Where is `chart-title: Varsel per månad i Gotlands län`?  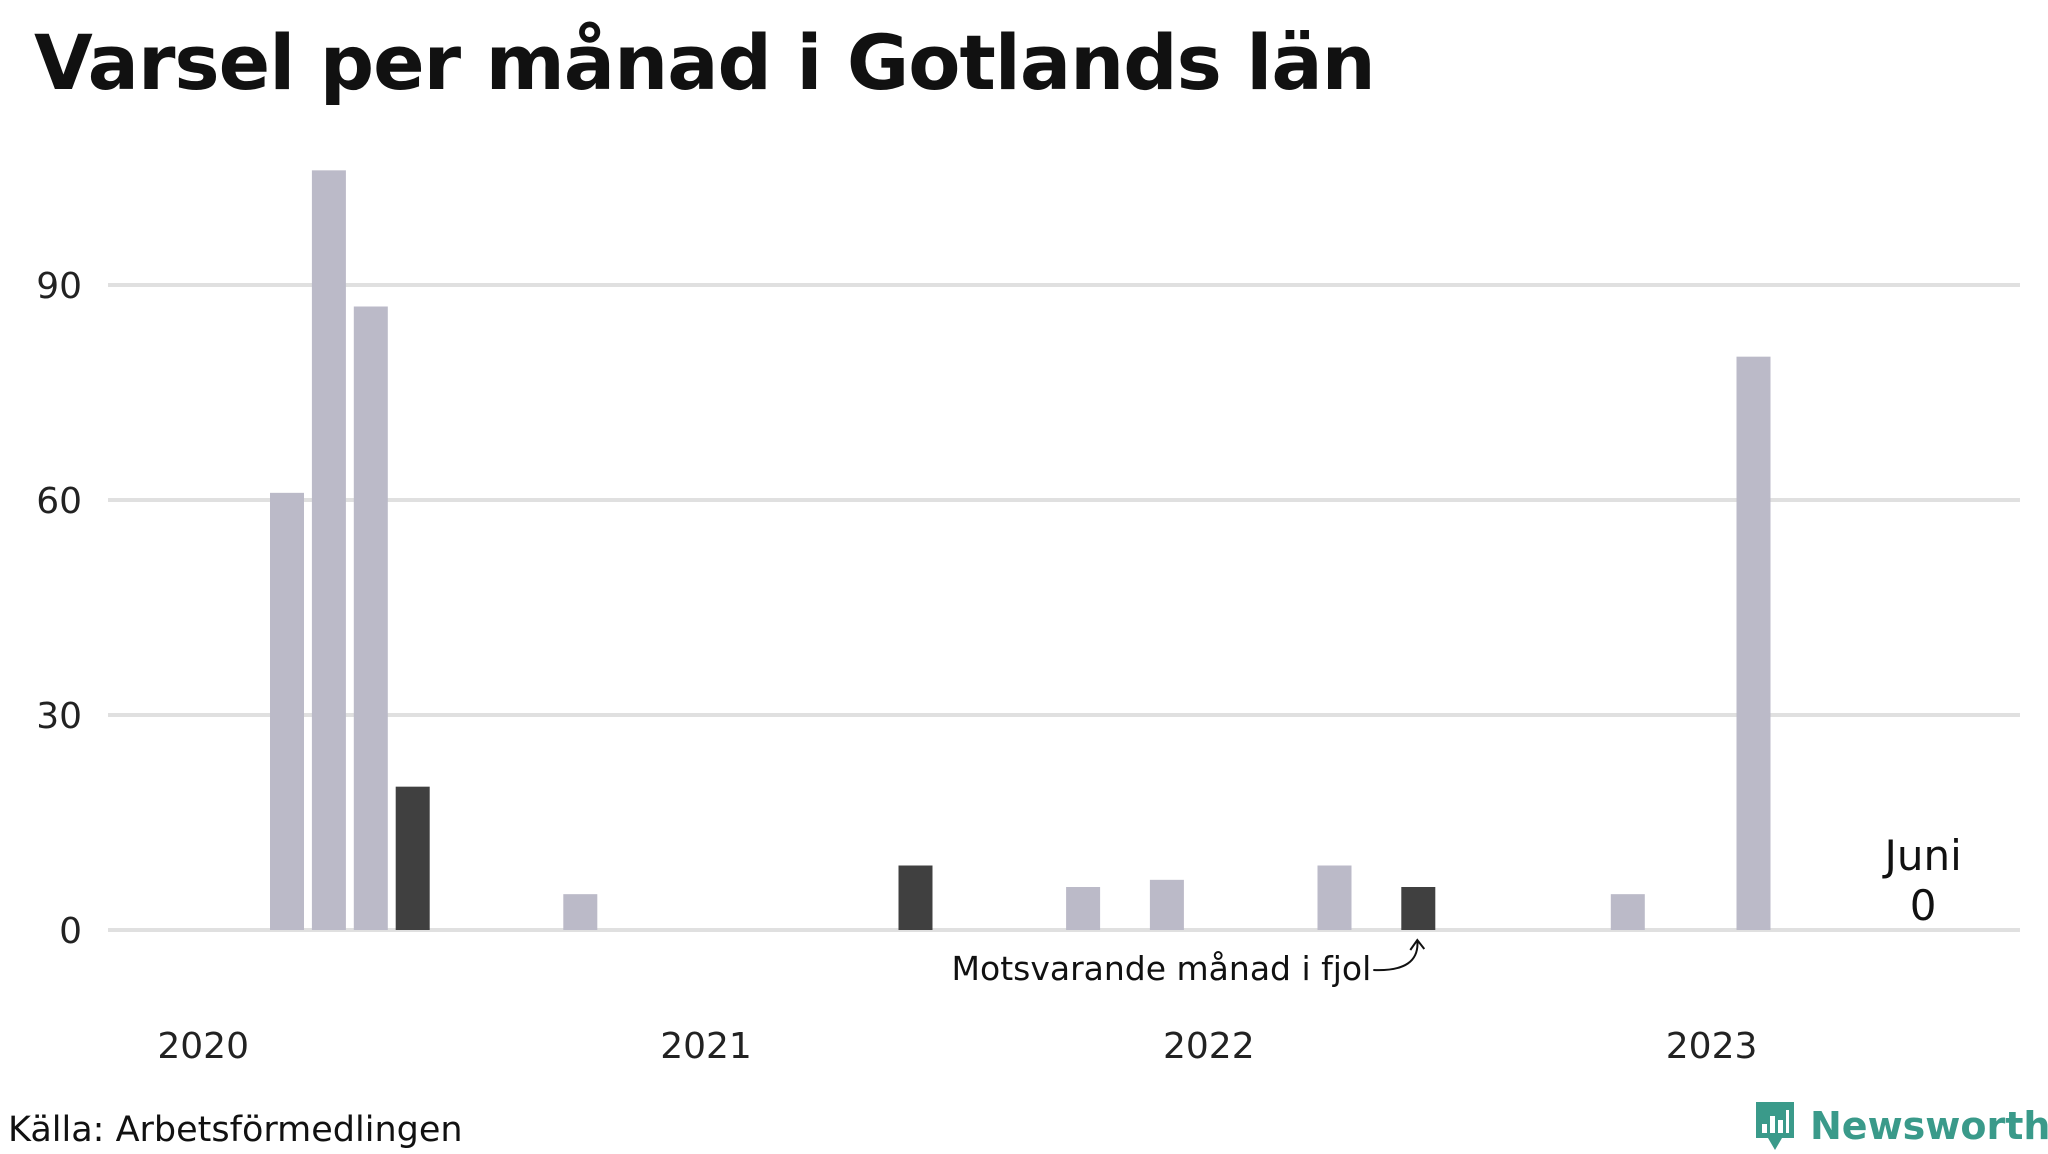 chart-title: Varsel per månad i Gotlands län is located at coordinates (705, 62).